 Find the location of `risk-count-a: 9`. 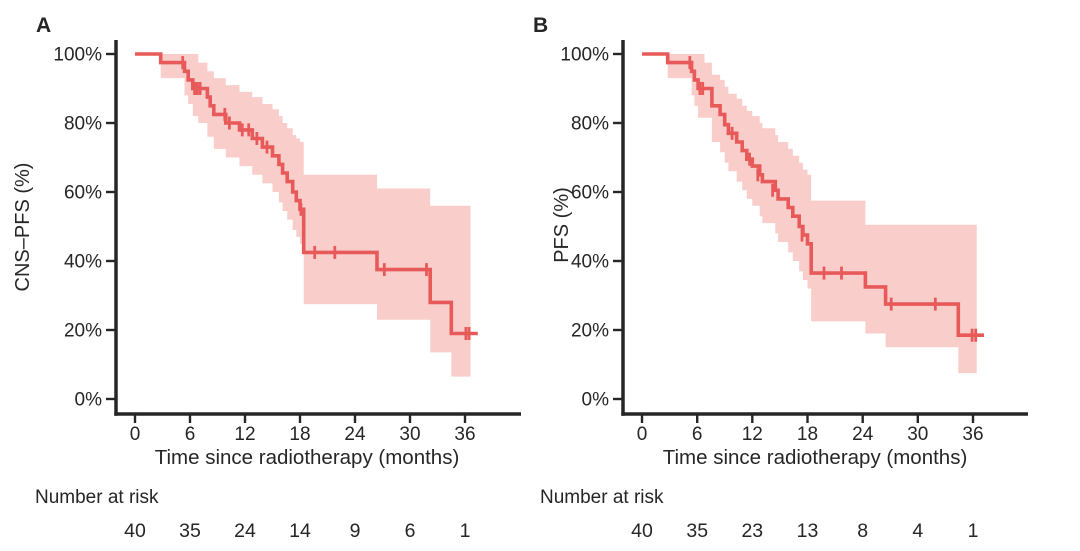

risk-count-a: 9 is located at coordinates (355, 531).